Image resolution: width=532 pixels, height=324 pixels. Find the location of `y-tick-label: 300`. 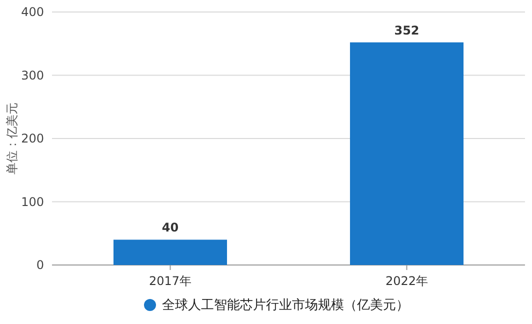

y-tick-label: 300 is located at coordinates (32, 75).